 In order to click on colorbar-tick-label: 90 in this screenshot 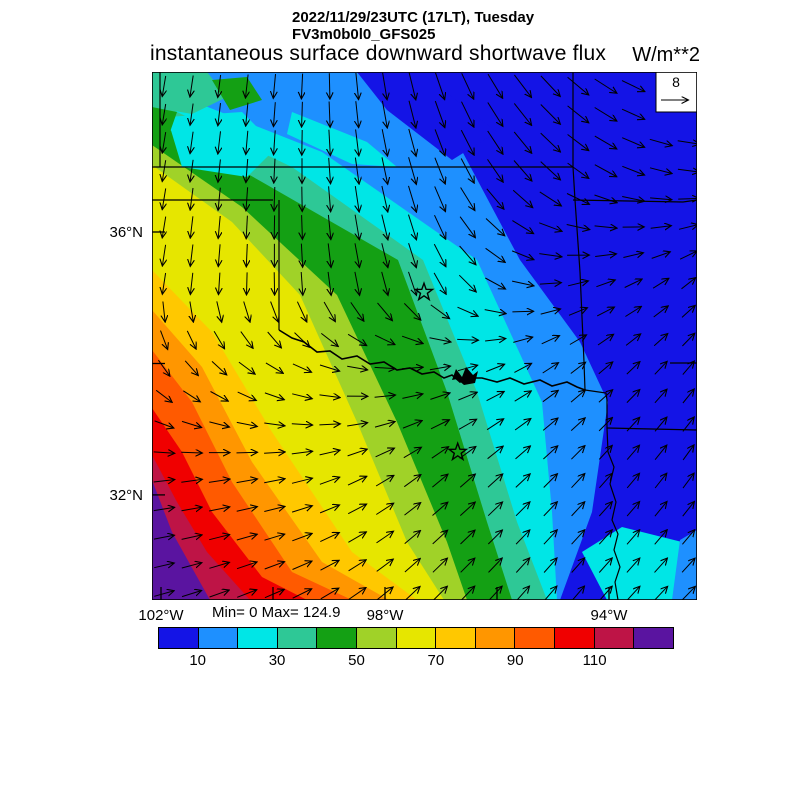, I will do `click(515, 660)`.